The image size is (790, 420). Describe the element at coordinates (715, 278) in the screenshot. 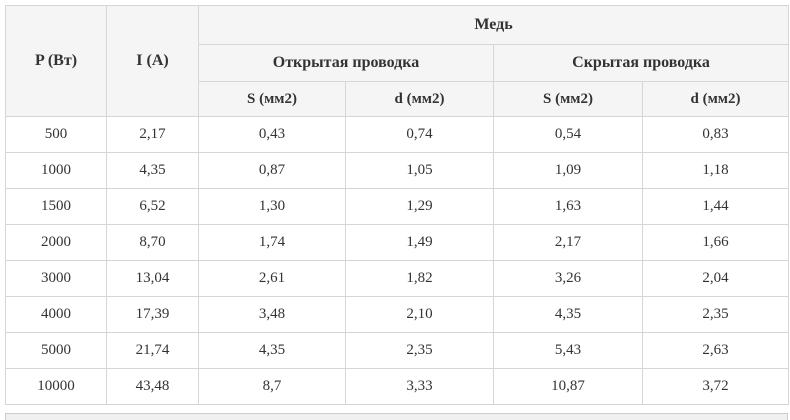

I see `hidden-d-cell: 2,04` at that location.